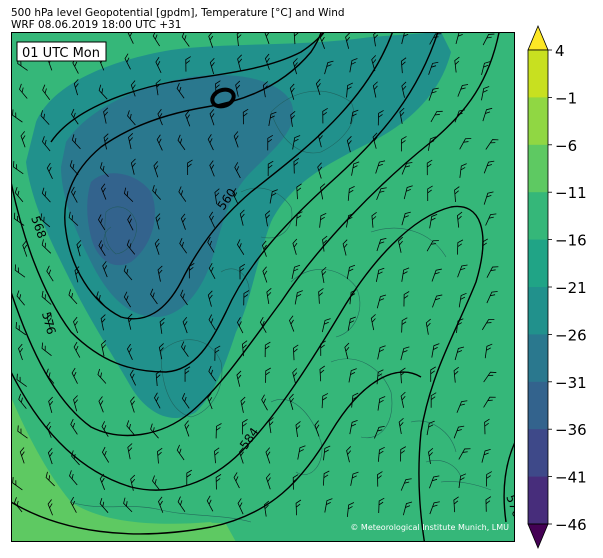  I want to click on colorbar: 4 −1 −6 −11 −16 −21 −26 −31 −36 −41 −46, so click(557, 287).